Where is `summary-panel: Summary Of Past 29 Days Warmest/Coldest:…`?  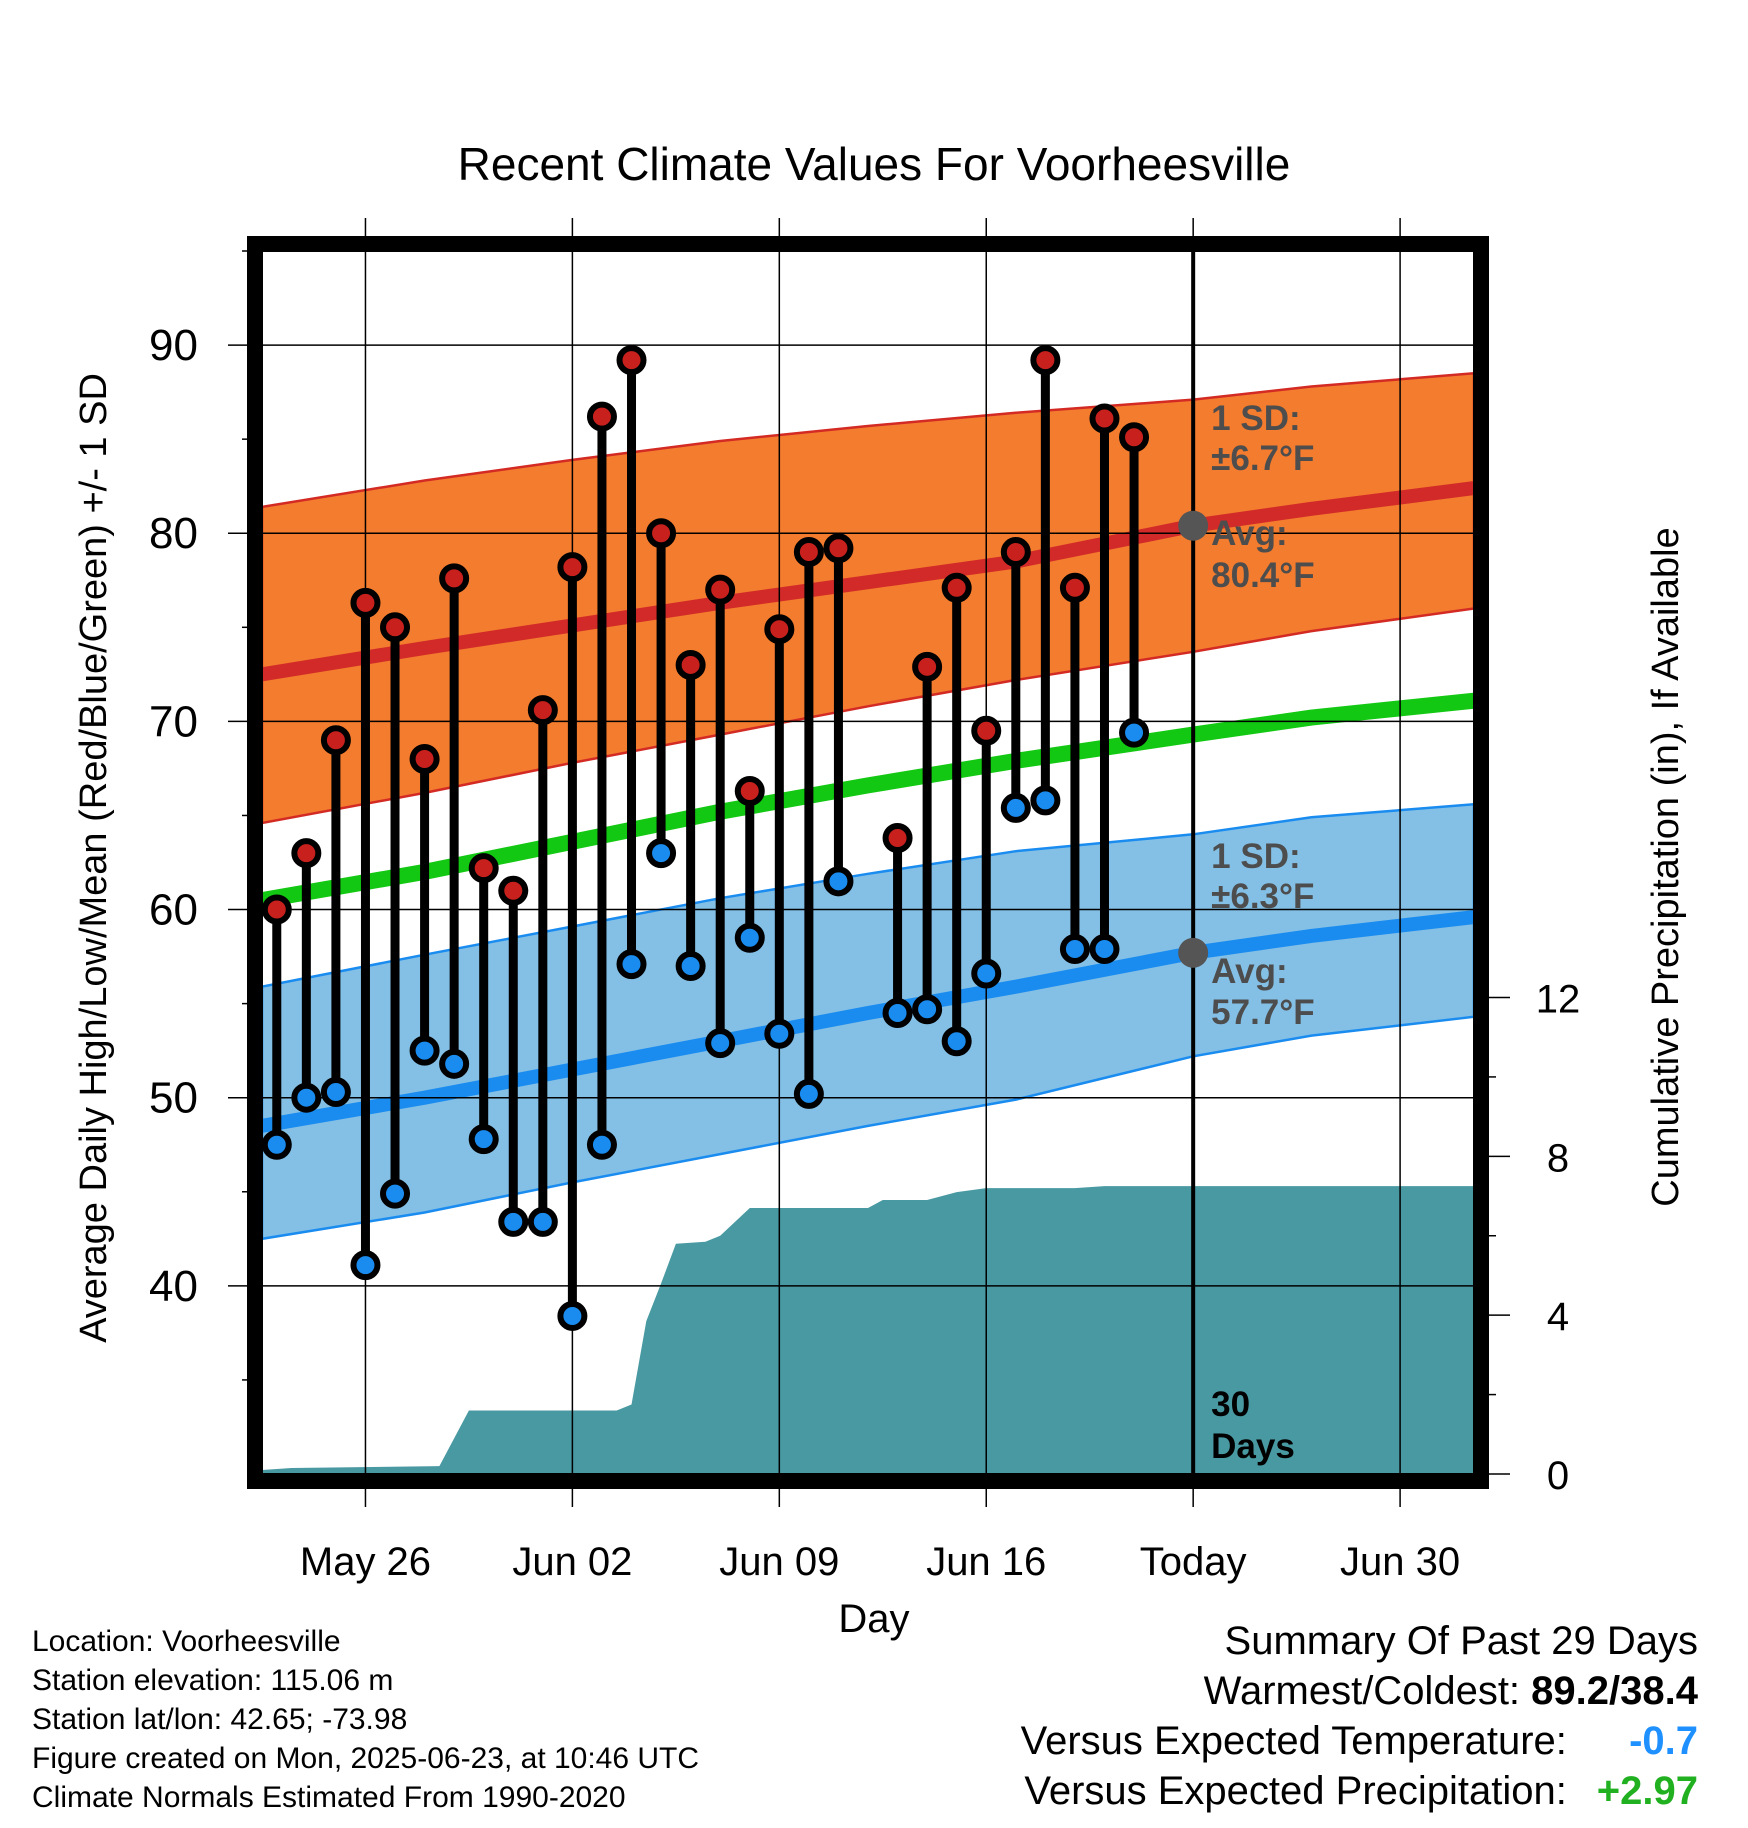 summary-panel: Summary Of Past 29 Days Warmest/Coldest:… is located at coordinates (1359, 1716).